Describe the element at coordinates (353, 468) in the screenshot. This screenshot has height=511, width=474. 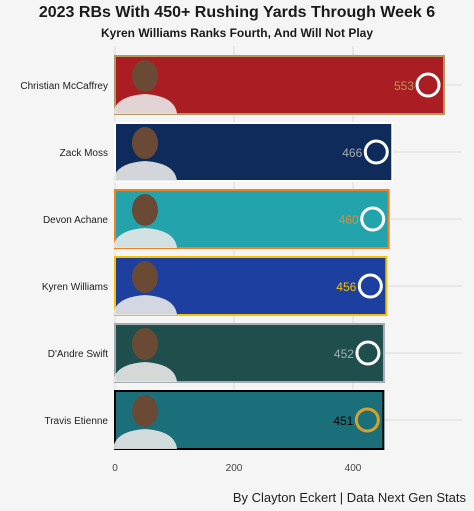
I see `x-tick-label: 400` at that location.